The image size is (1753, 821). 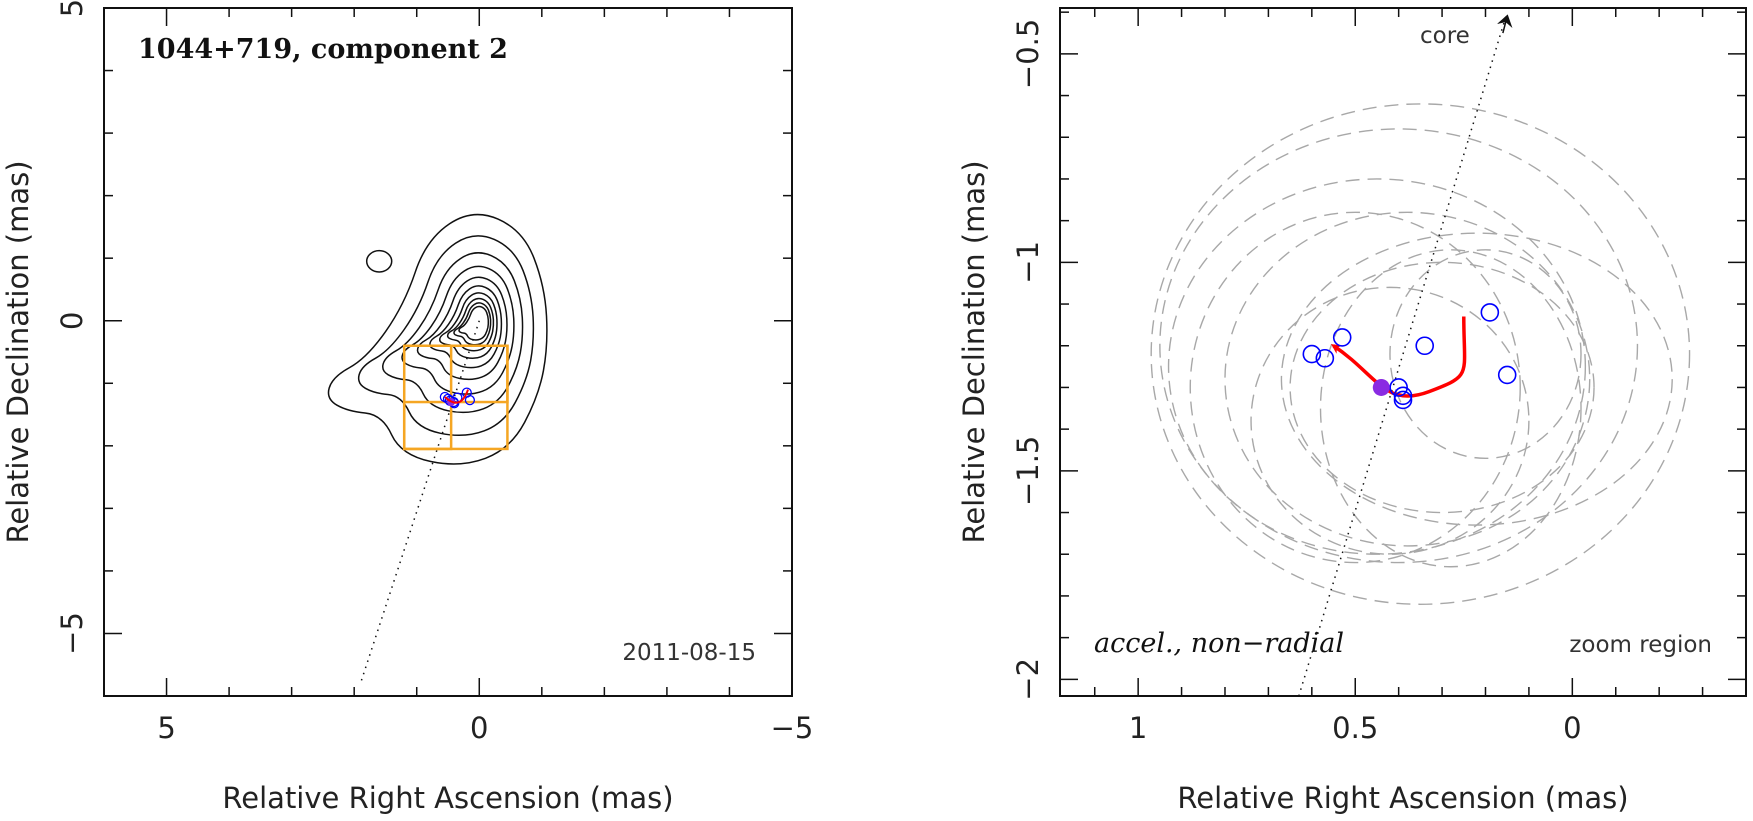 What do you see at coordinates (1445, 36) in the screenshot?
I see `right-core-label: core` at bounding box center [1445, 36].